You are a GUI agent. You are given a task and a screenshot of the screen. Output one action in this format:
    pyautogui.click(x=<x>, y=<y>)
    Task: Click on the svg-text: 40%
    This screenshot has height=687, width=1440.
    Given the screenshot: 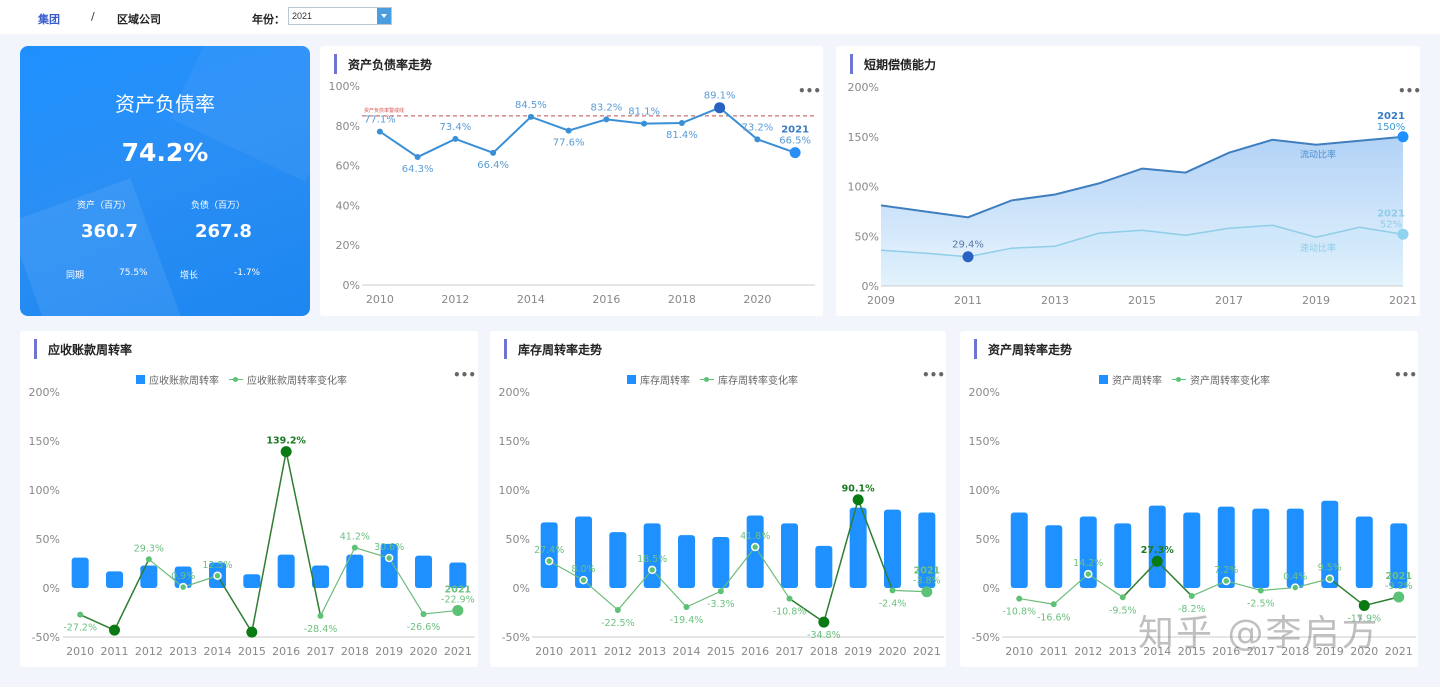 What is the action you would take?
    pyautogui.click(x=348, y=205)
    